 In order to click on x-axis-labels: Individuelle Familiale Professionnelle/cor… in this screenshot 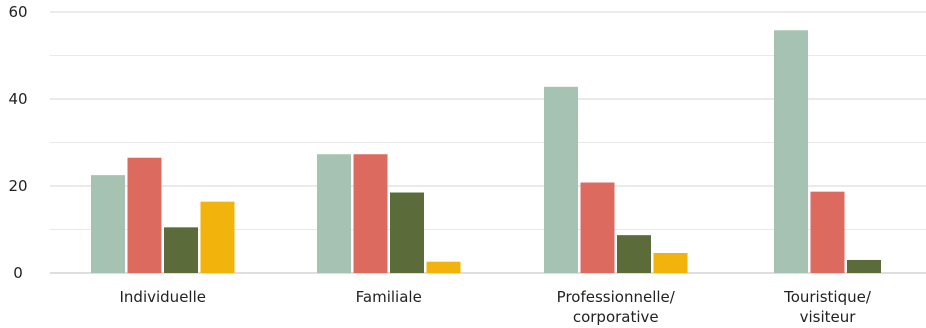, I will do `click(496, 307)`.